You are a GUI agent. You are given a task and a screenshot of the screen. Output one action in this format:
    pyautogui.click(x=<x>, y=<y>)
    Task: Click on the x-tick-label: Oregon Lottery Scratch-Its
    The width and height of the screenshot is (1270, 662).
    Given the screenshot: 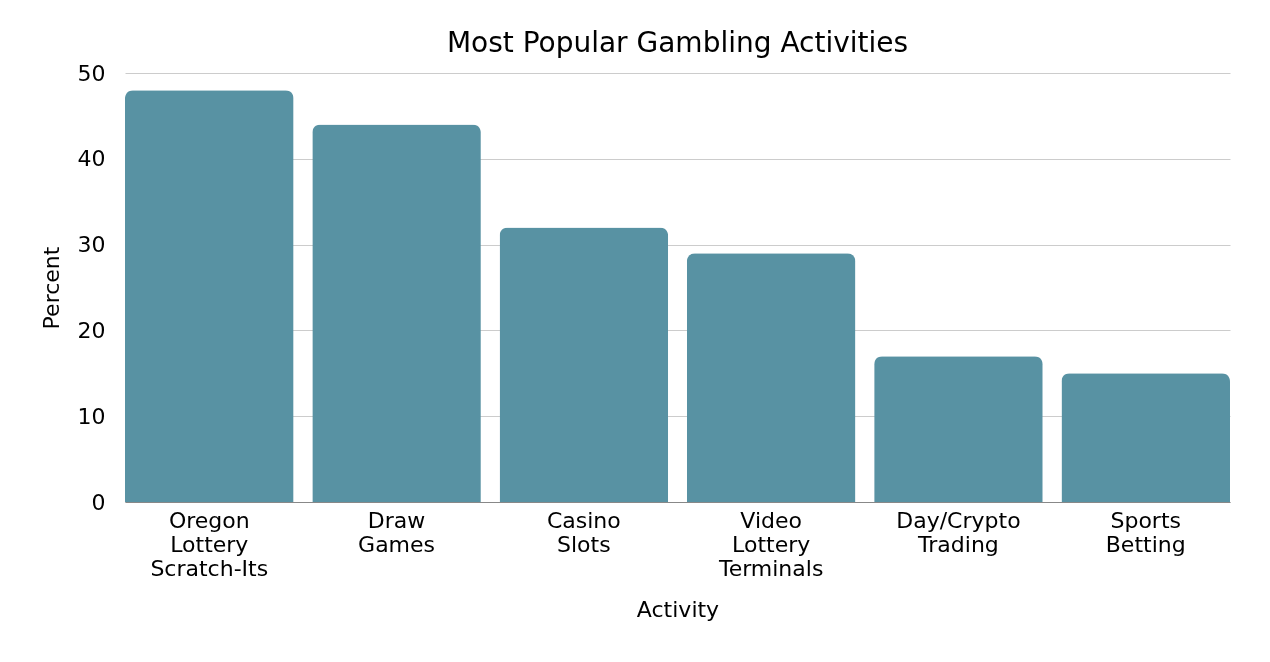 What is the action you would take?
    pyautogui.click(x=209, y=544)
    